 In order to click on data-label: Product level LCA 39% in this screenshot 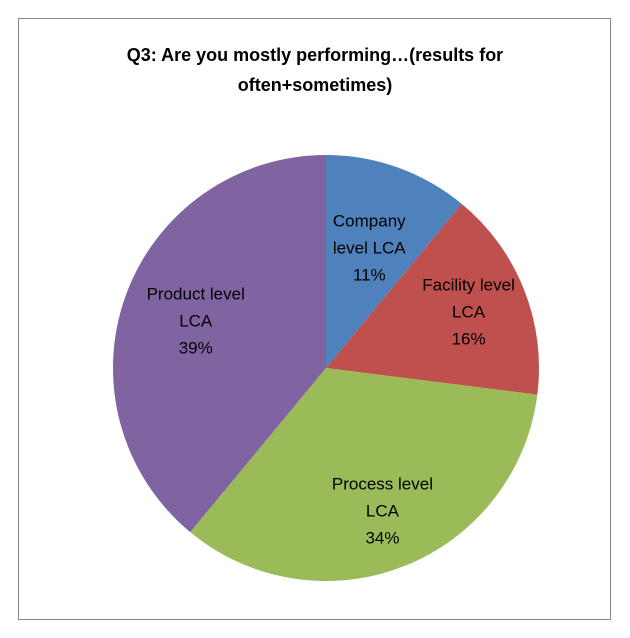, I will do `click(196, 321)`.